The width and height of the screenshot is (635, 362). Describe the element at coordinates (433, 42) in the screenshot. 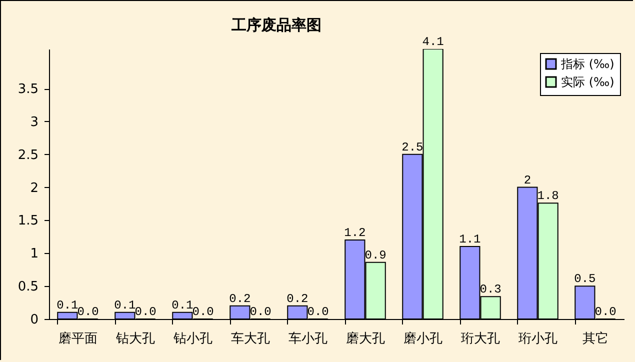

I see `data-label: 4.1` at that location.